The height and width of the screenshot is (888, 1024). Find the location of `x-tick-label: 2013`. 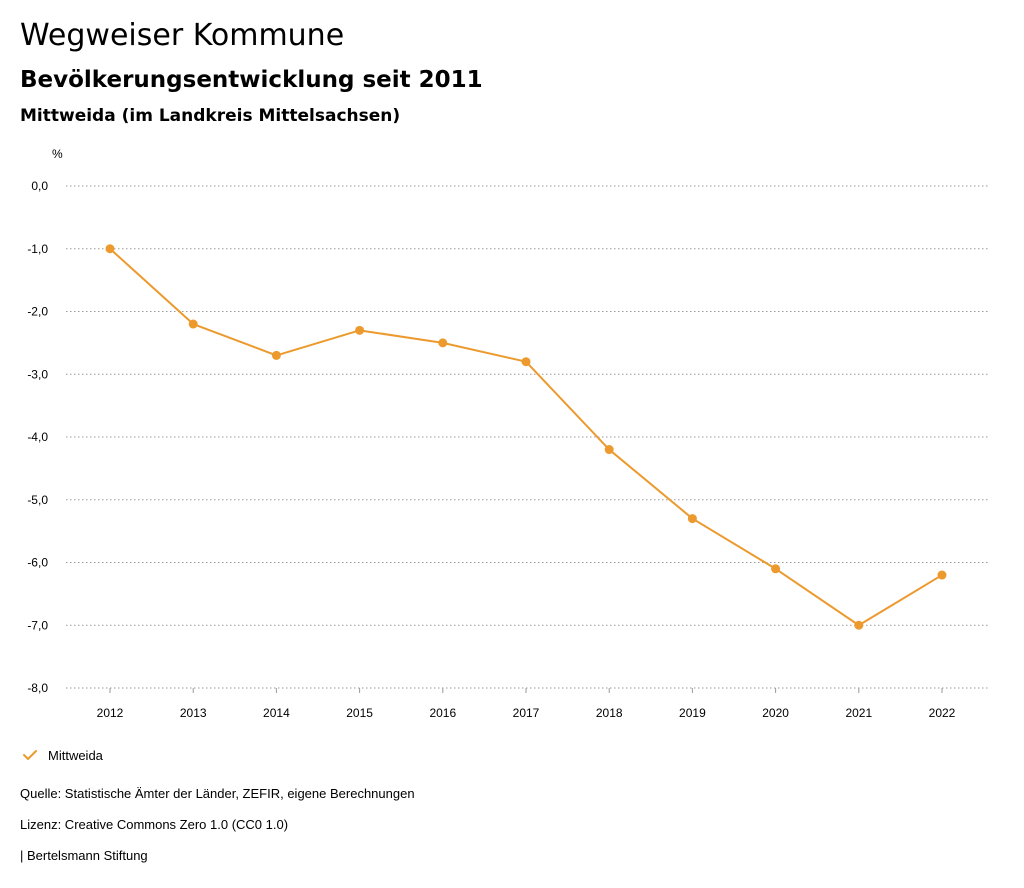

x-tick-label: 2013 is located at coordinates (193, 713).